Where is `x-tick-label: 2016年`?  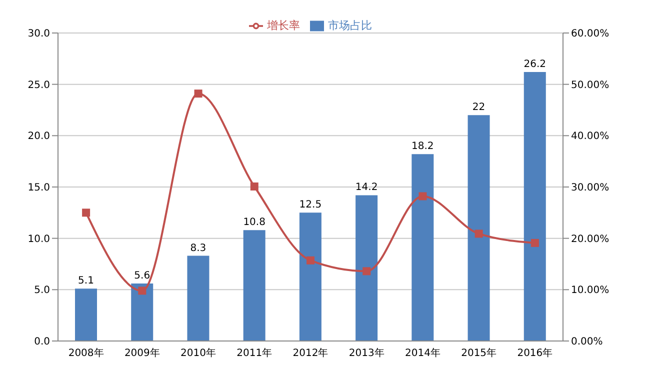
x-tick-label: 2016年 is located at coordinates (535, 353).